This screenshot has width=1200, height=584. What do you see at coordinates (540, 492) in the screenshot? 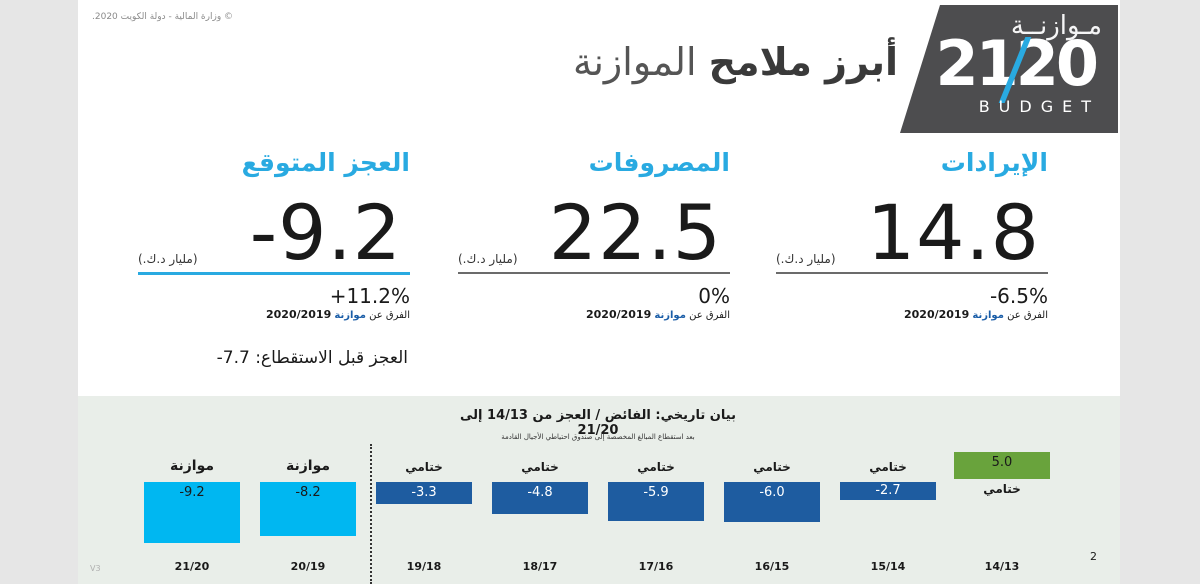
I see `bar-value: -4.8` at bounding box center [540, 492].